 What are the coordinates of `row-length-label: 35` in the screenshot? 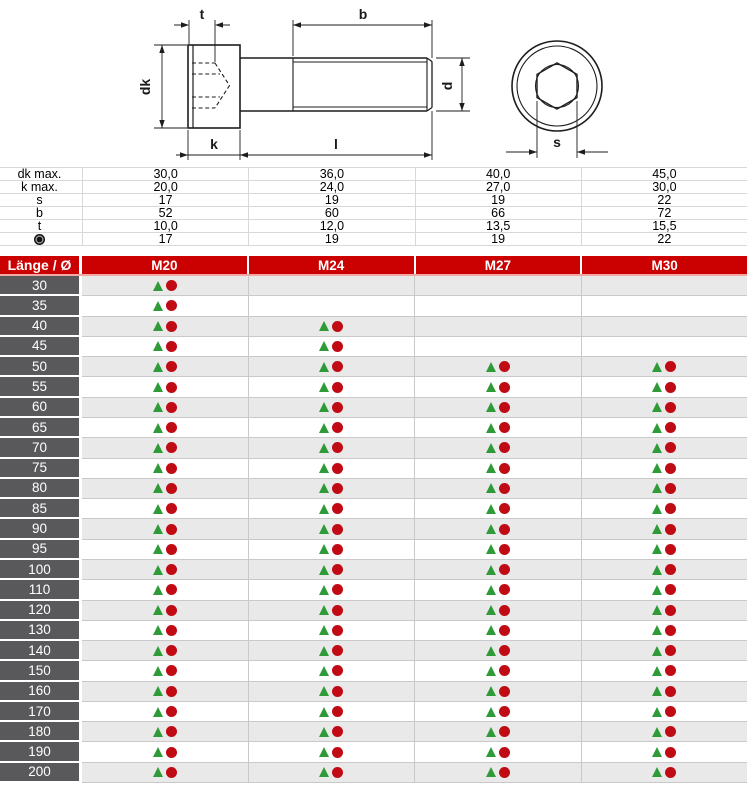 It's located at (39, 306).